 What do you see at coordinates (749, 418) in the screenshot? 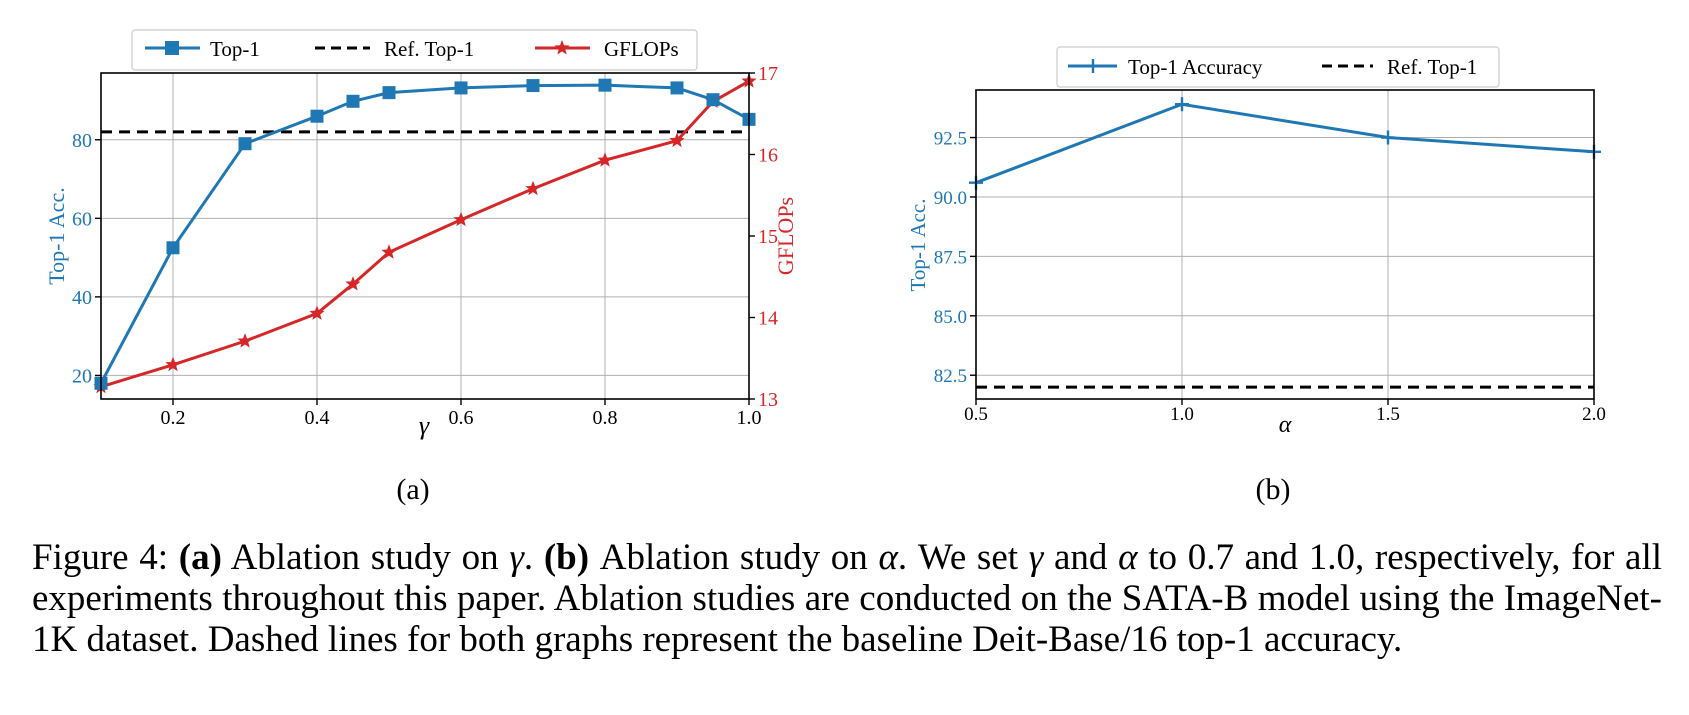
I see `chart-a-xtick-label-4: 1.0` at bounding box center [749, 418].